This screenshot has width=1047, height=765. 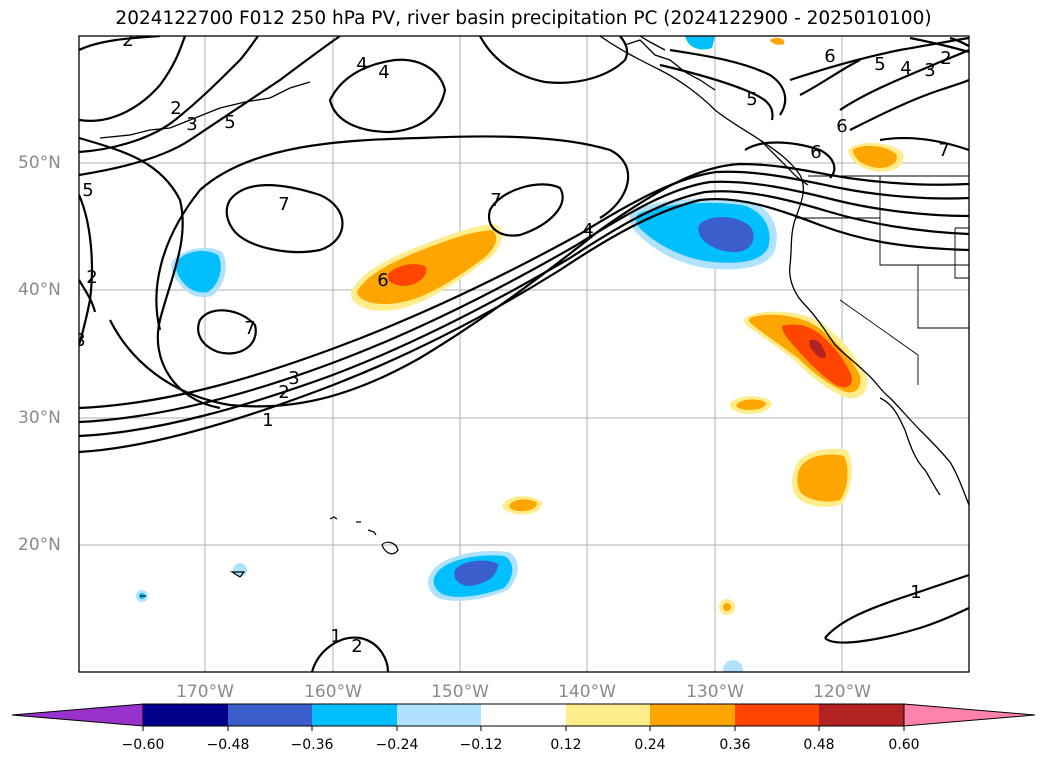 I want to click on colorbar-tick-label: −0.36, so click(x=312, y=745).